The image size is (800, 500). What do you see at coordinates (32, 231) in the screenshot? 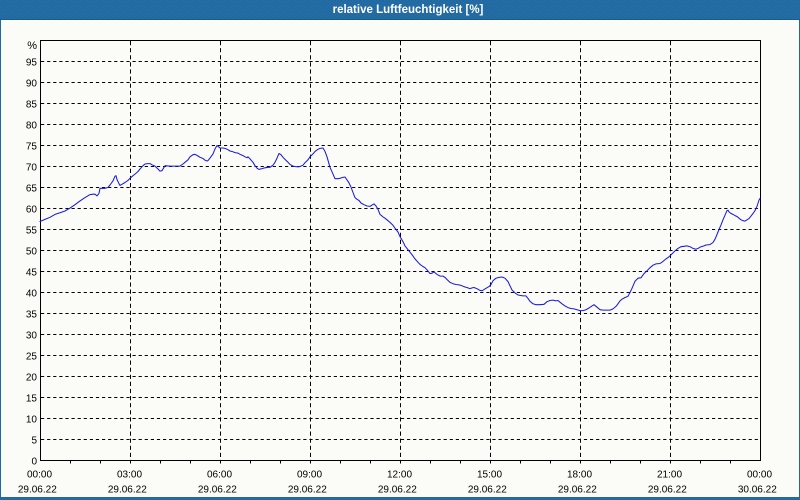
I see `svg-text: 55` at bounding box center [32, 231].